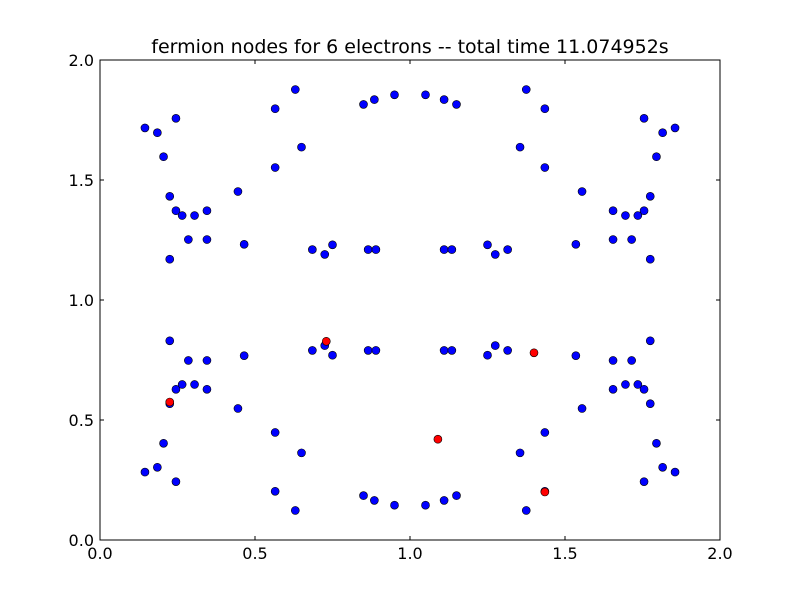 The height and width of the screenshot is (600, 800). Describe the element at coordinates (564, 553) in the screenshot. I see `x-tick-label-3: 1.5` at that location.